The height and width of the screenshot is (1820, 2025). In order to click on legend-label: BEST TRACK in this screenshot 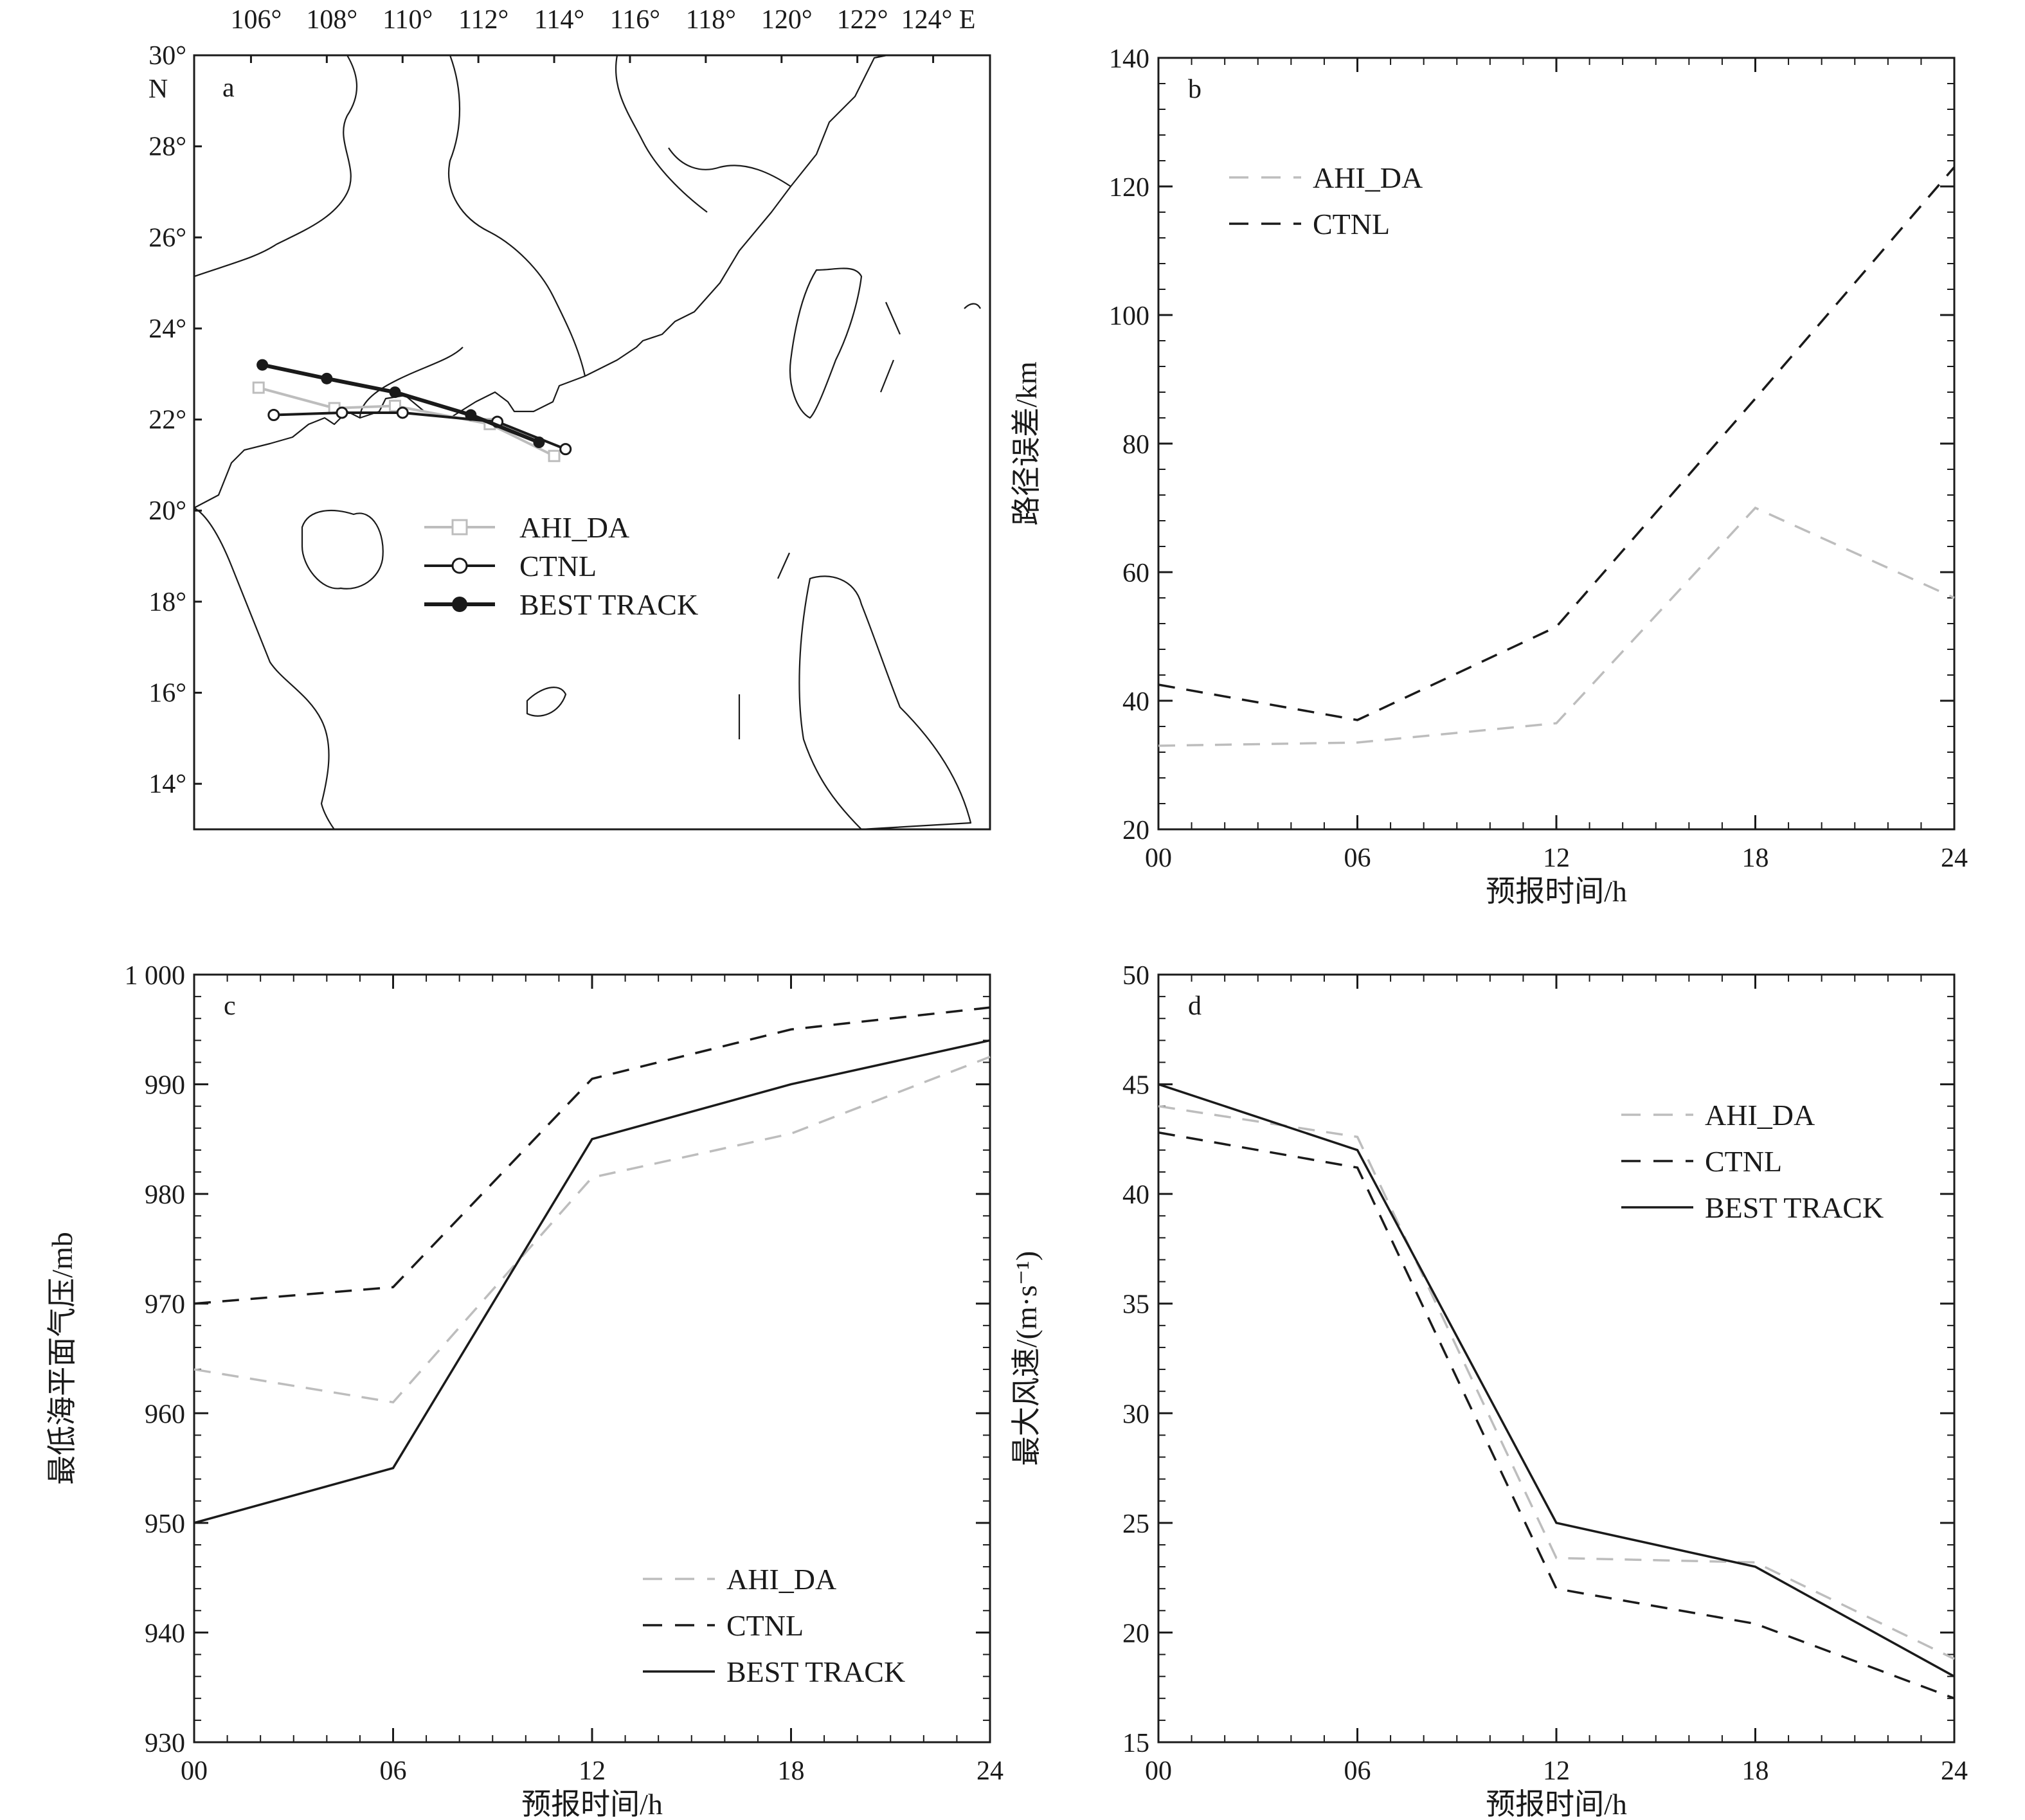, I will do `click(816, 1671)`.